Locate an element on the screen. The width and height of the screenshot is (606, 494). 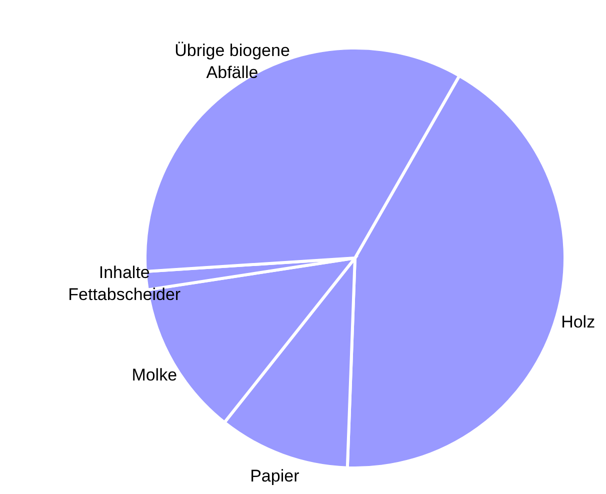
slice-label: Papier is located at coordinates (275, 476).